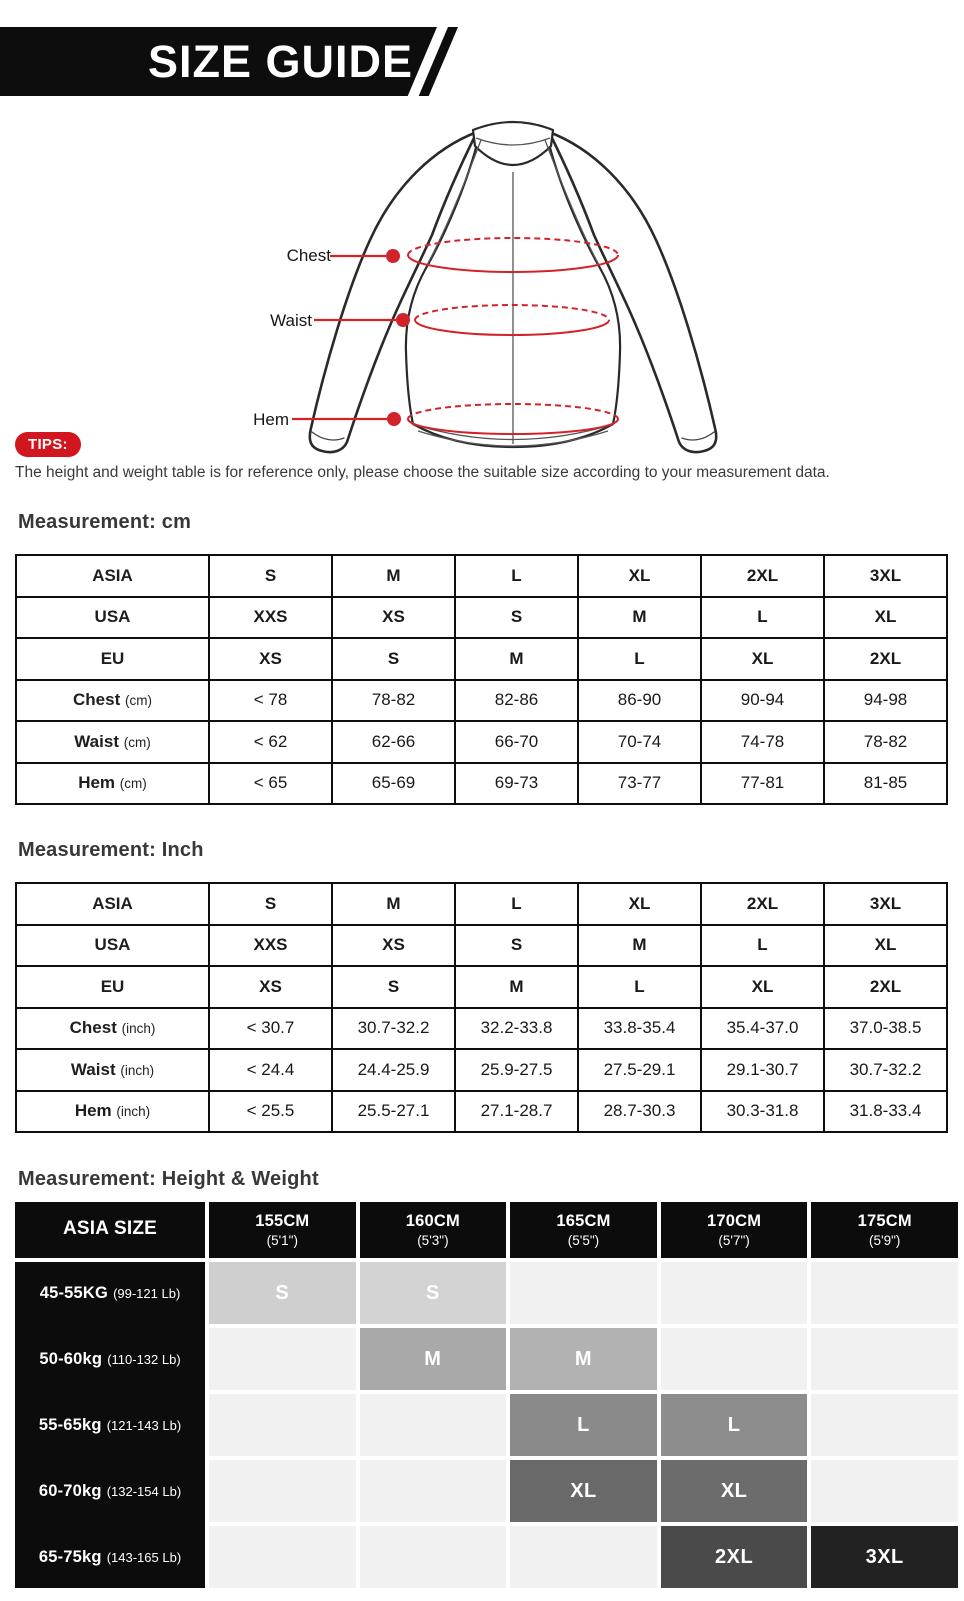  What do you see at coordinates (97, 783) in the screenshot?
I see `row-label-text: Hem` at bounding box center [97, 783].